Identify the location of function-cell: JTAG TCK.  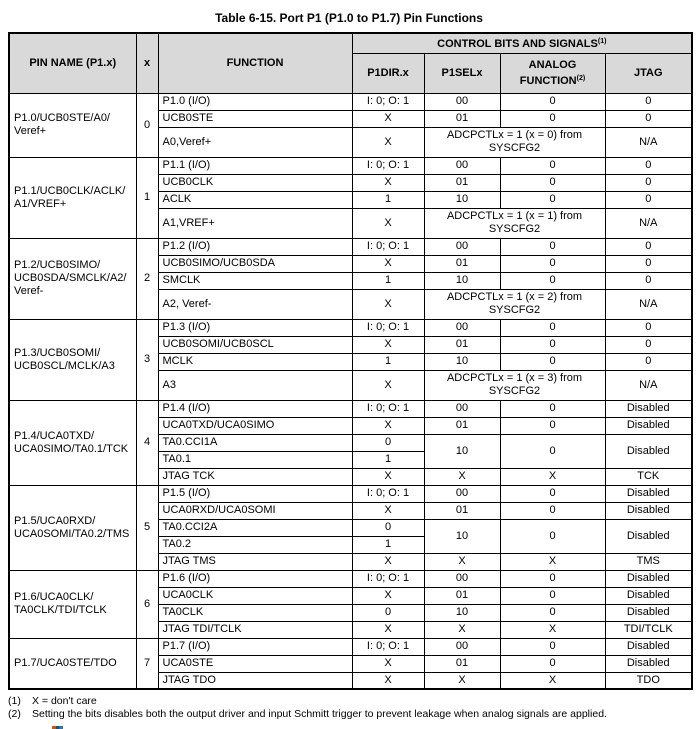
(255, 476).